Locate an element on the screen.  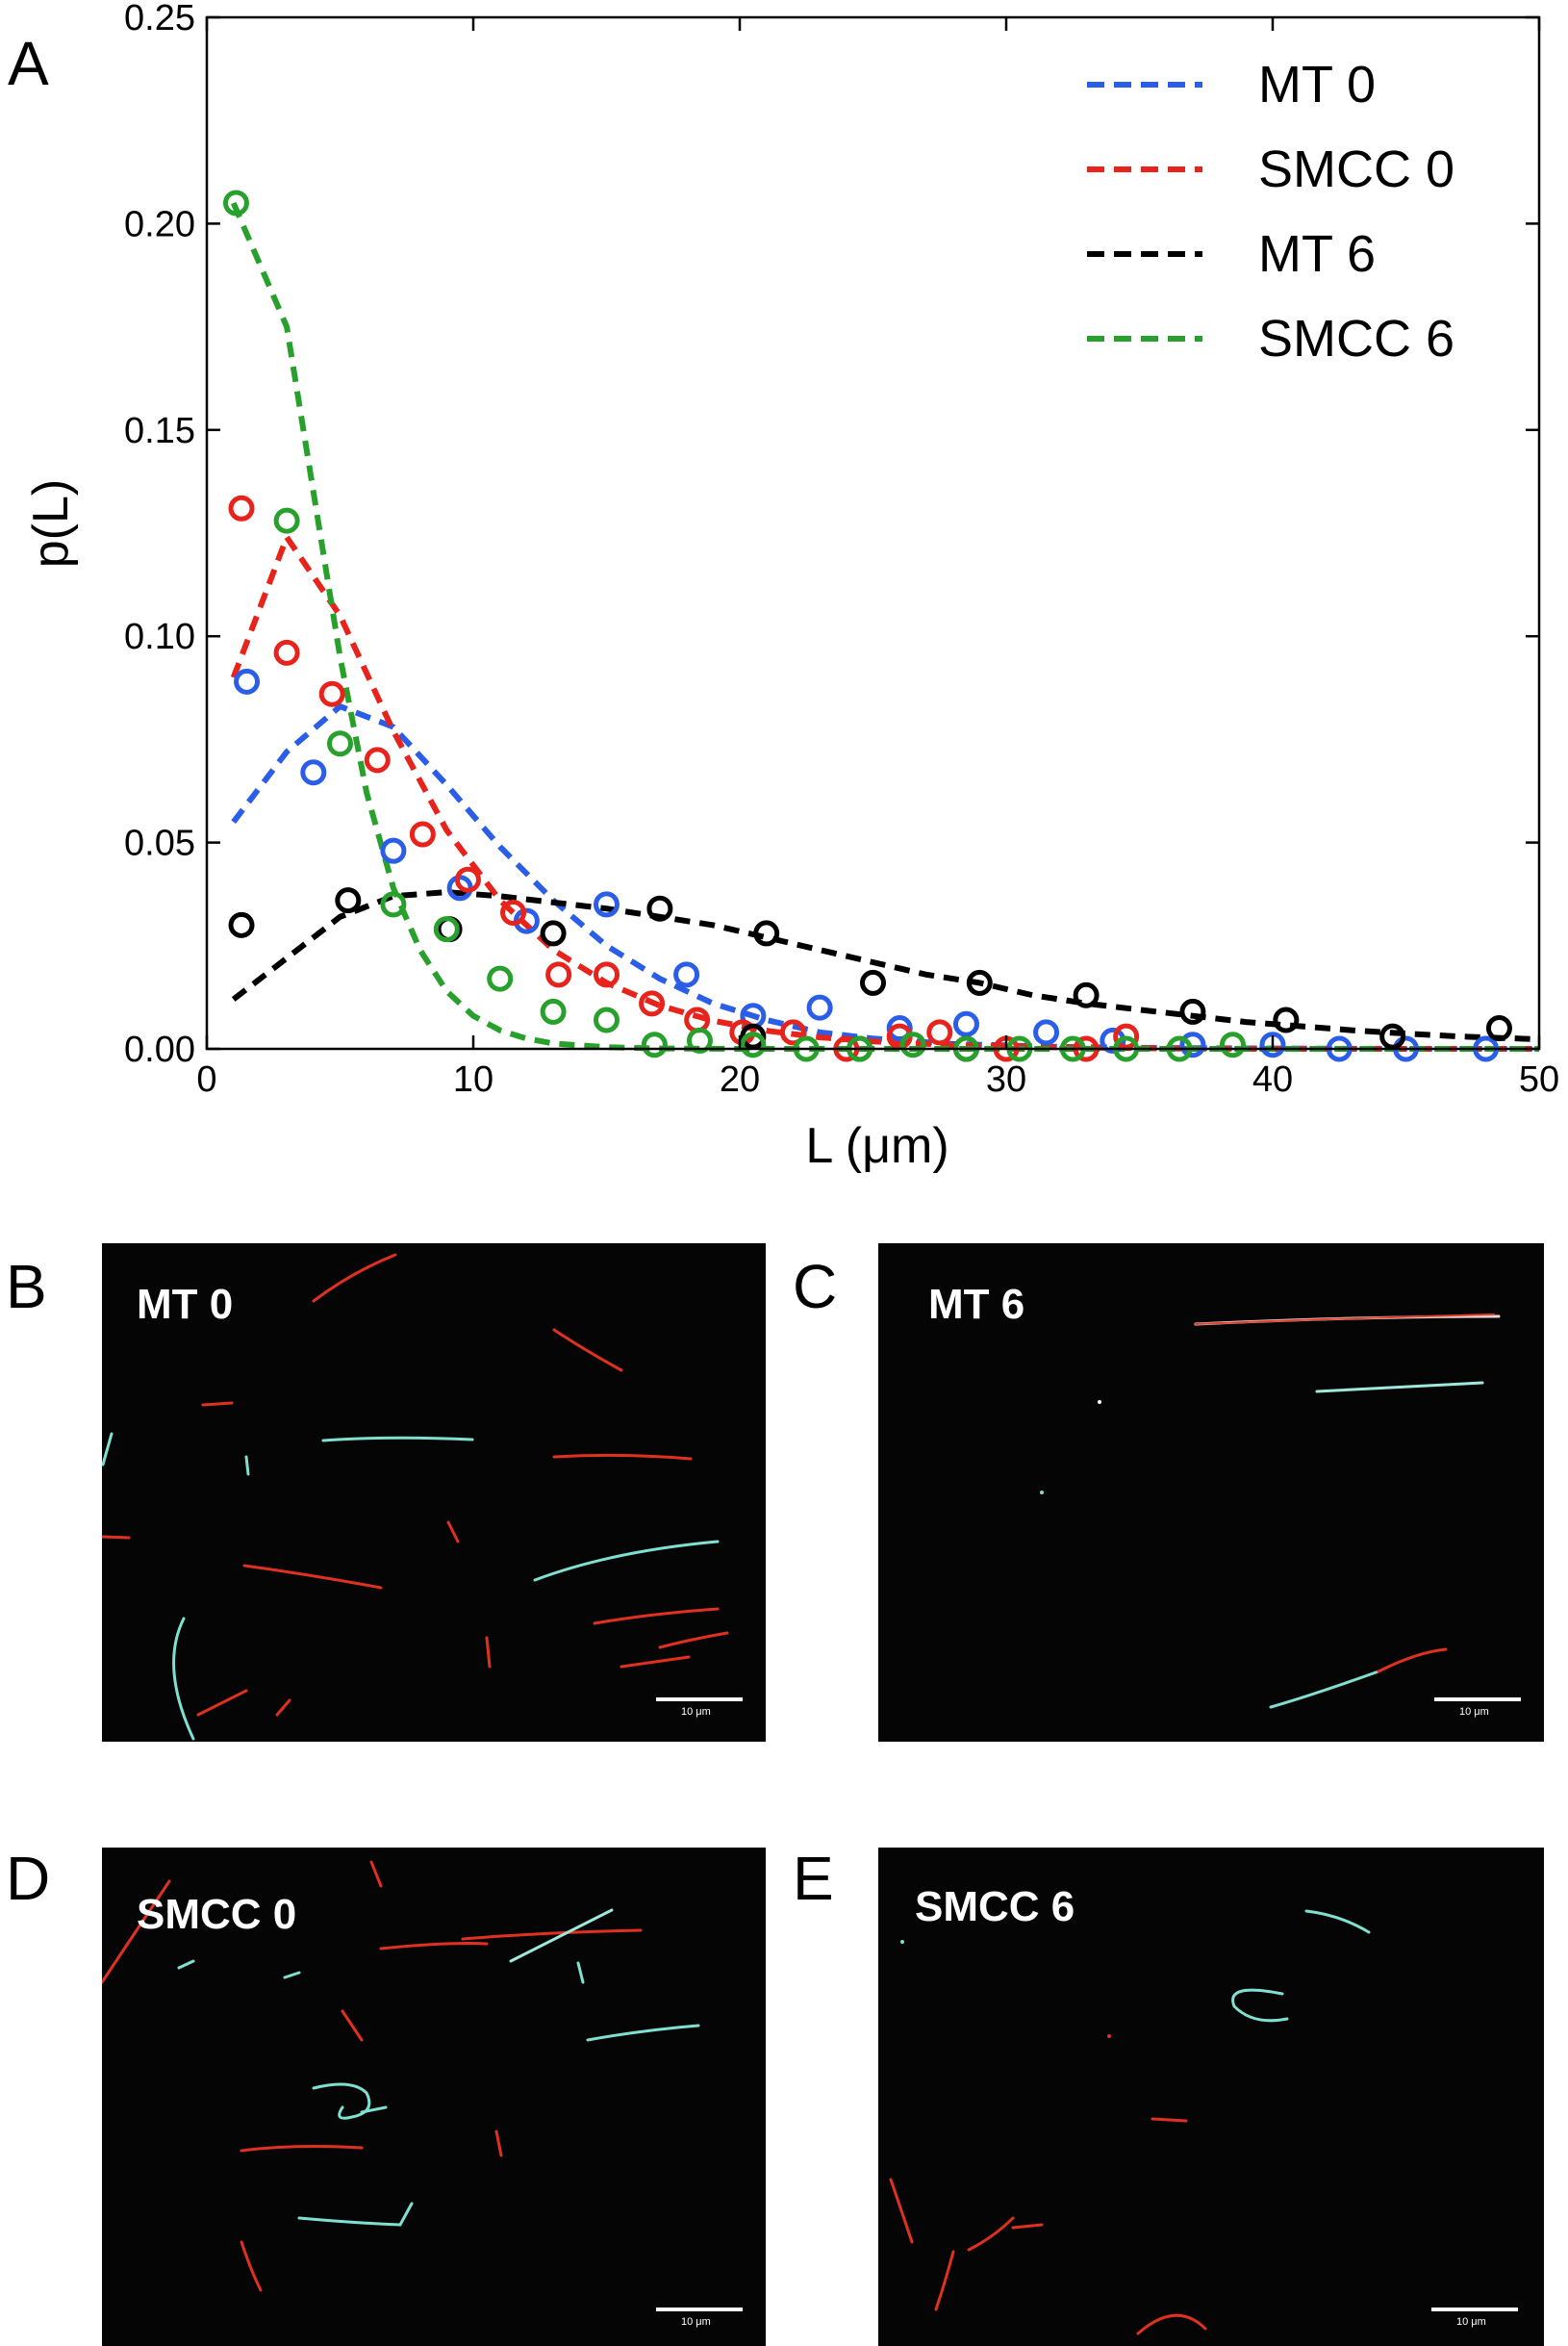
micrograph-smcc0: SMCC 0 10 μm is located at coordinates (434, 2097).